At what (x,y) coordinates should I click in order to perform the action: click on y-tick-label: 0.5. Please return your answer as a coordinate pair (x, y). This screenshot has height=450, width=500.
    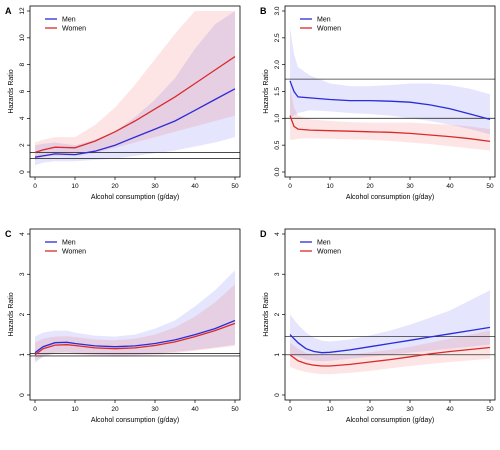
    Looking at the image, I should click on (277, 144).